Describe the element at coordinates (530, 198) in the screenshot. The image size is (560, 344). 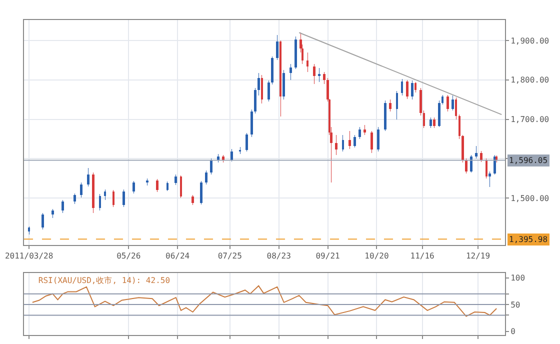
I see `y-tick-label: 1,500.00` at that location.